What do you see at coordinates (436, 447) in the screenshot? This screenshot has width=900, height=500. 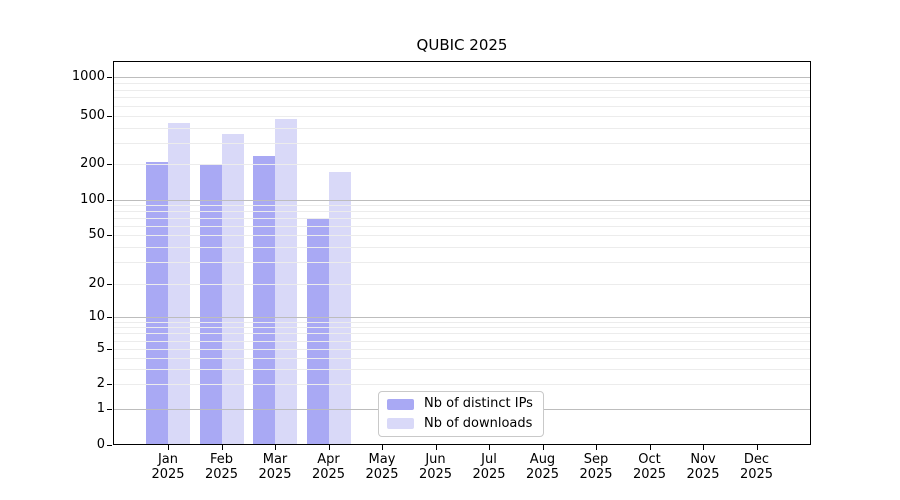 I see `x-tick-mark-jun` at bounding box center [436, 447].